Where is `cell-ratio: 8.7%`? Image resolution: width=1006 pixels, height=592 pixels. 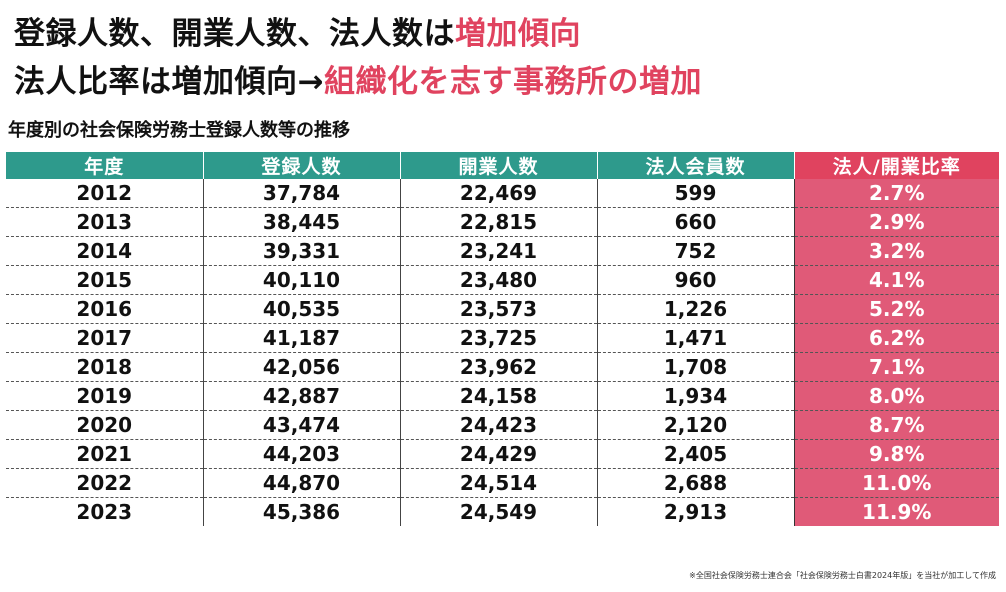 cell-ratio: 8.7% is located at coordinates (896, 425).